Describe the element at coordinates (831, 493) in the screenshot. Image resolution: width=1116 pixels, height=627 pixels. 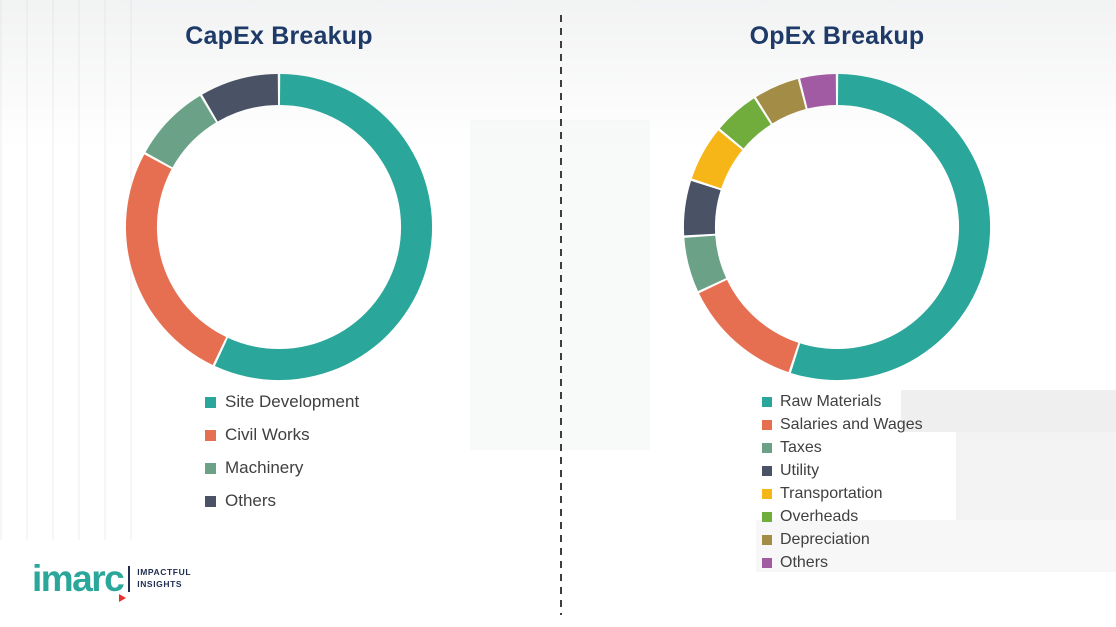
I see `legend-label: Transportation` at that location.